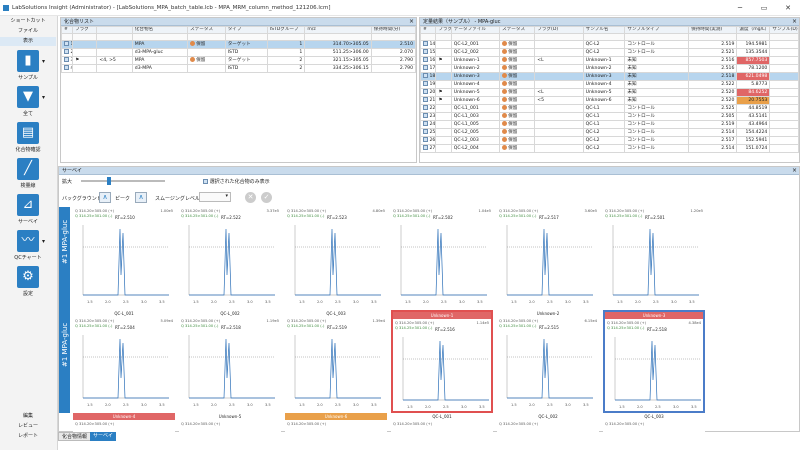 The height and width of the screenshot is (450, 800). What do you see at coordinates (609, 140) in the screenshot?
I see `table-row: 26 QC-L2_003 保留 QC-L2 コントロール 2.517 152.5941` at bounding box center [609, 140].